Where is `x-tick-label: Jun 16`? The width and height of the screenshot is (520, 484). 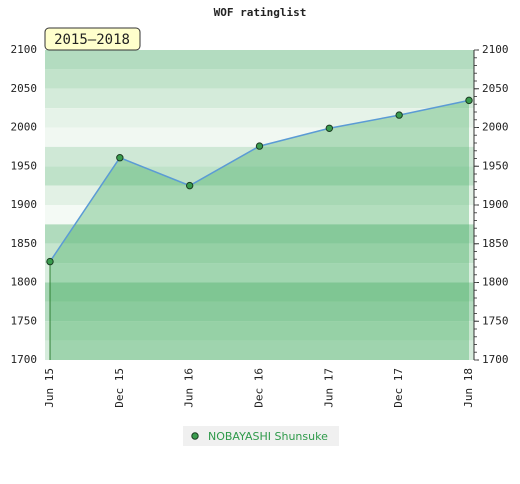
x-tick-label: Jun 16 is located at coordinates (189, 388).